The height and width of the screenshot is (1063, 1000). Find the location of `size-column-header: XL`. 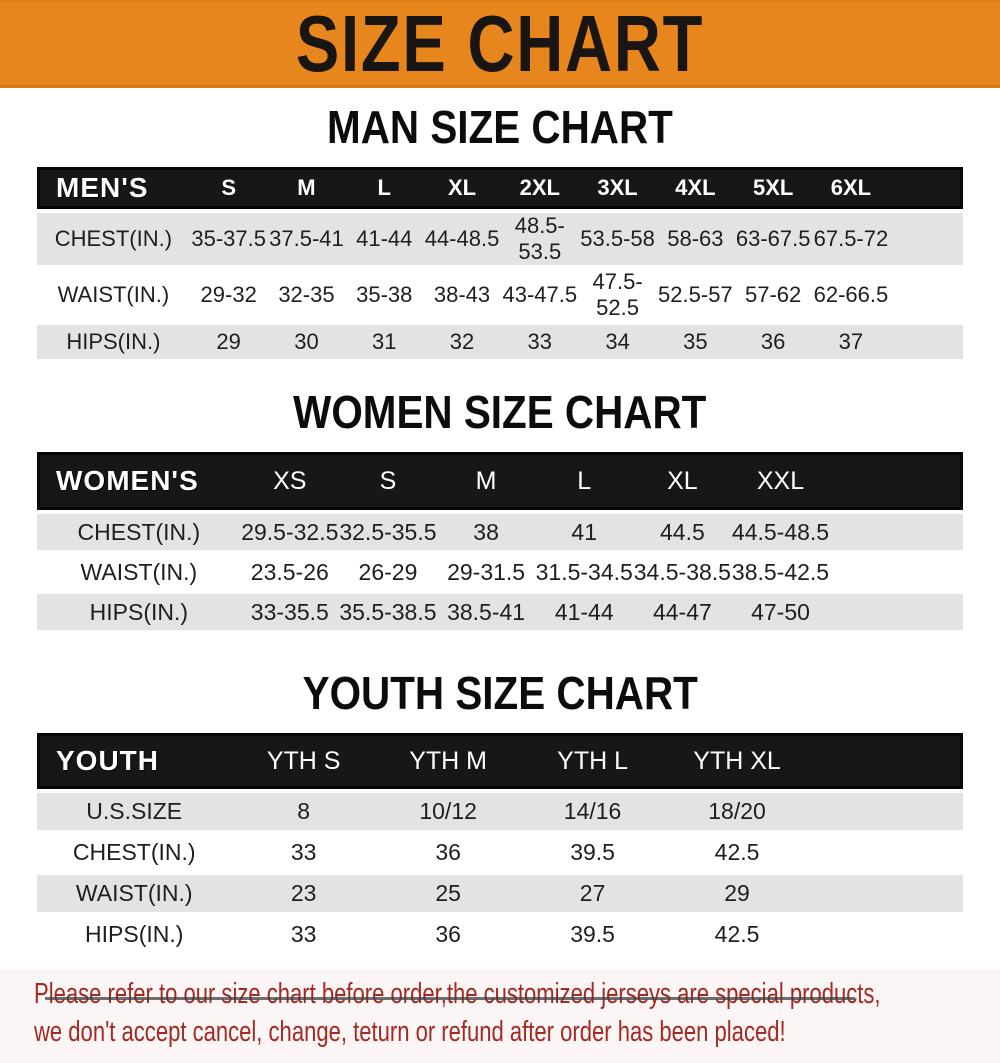

size-column-header: XL is located at coordinates (462, 188).